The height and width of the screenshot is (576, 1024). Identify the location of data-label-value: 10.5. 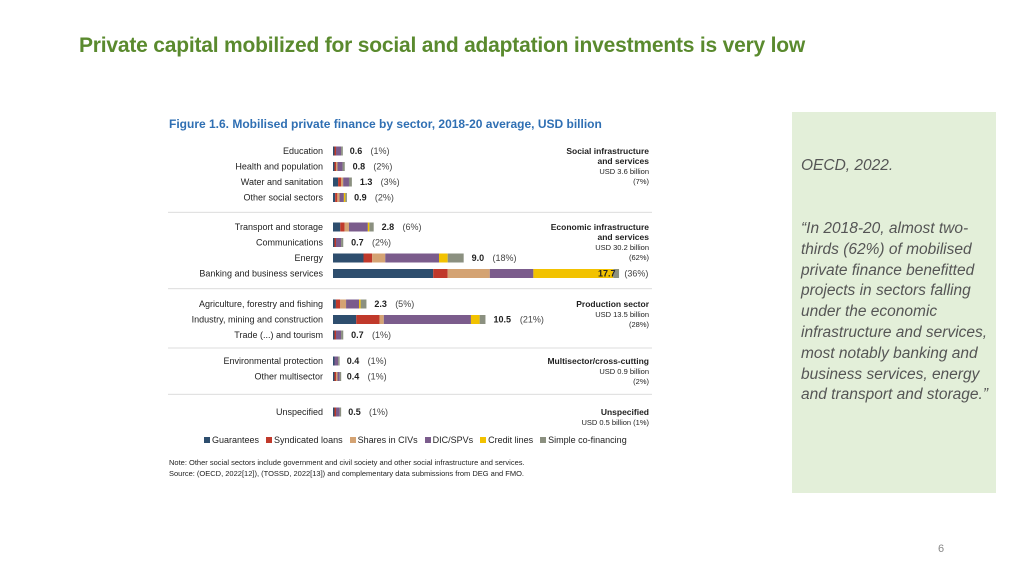
(502, 320).